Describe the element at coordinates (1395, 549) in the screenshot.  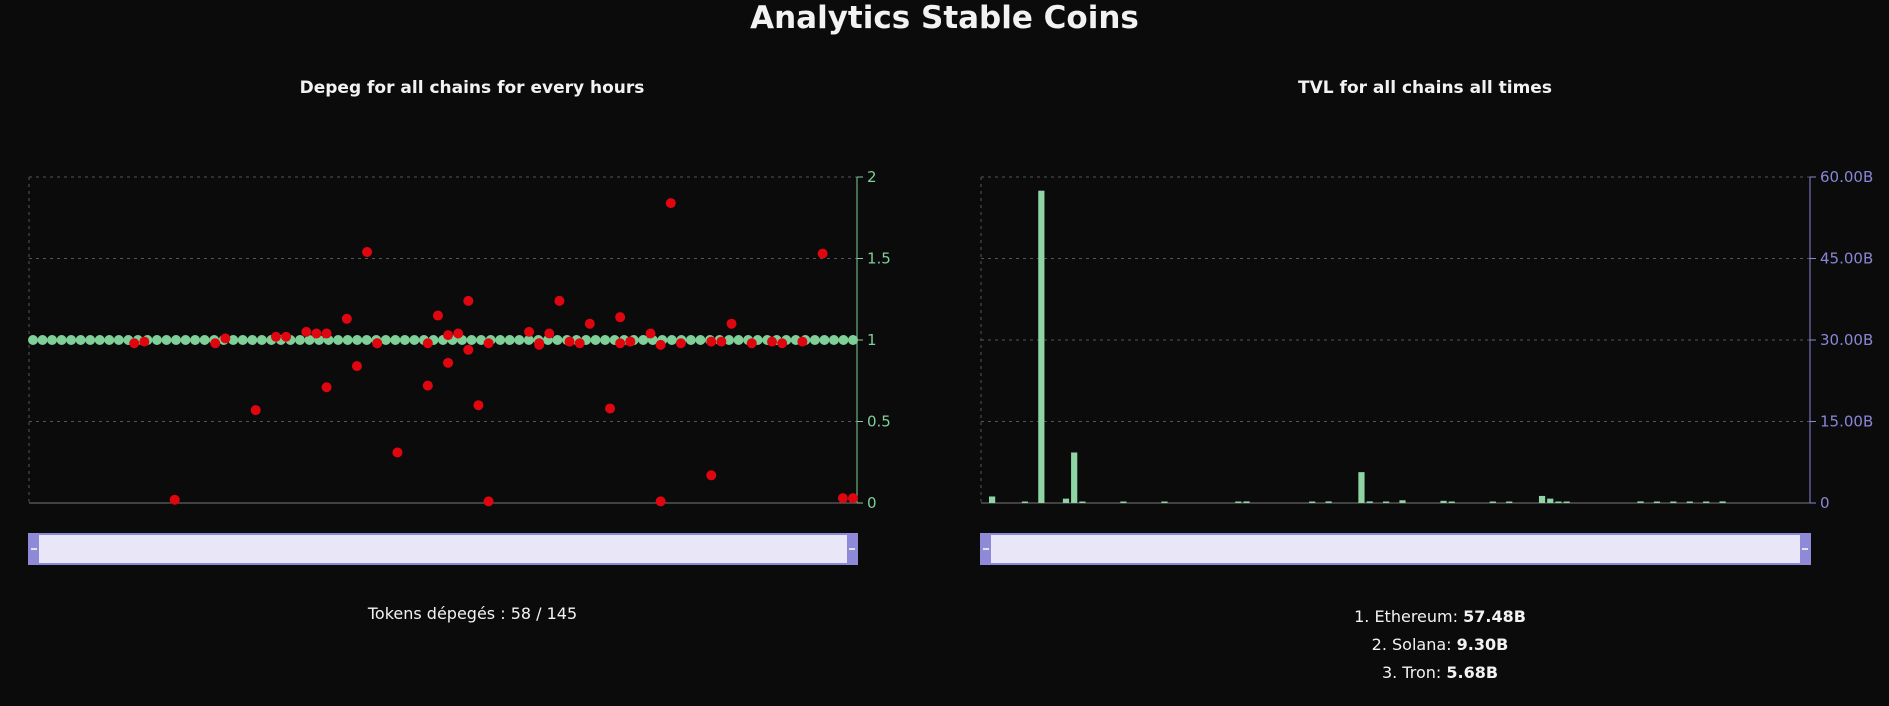
I see `tvl-chart-range-slider` at that location.